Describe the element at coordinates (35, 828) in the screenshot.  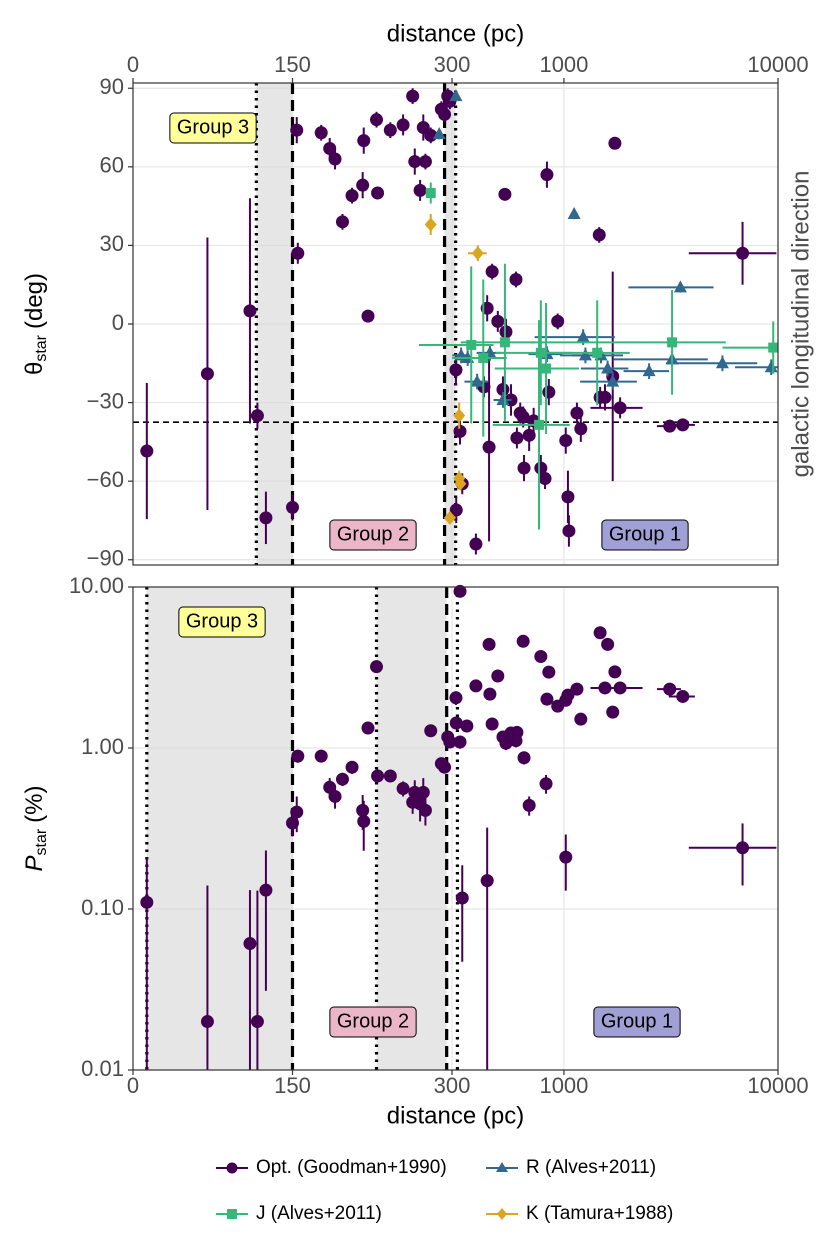
I see `y-axis-title: Pstar (%)` at that location.